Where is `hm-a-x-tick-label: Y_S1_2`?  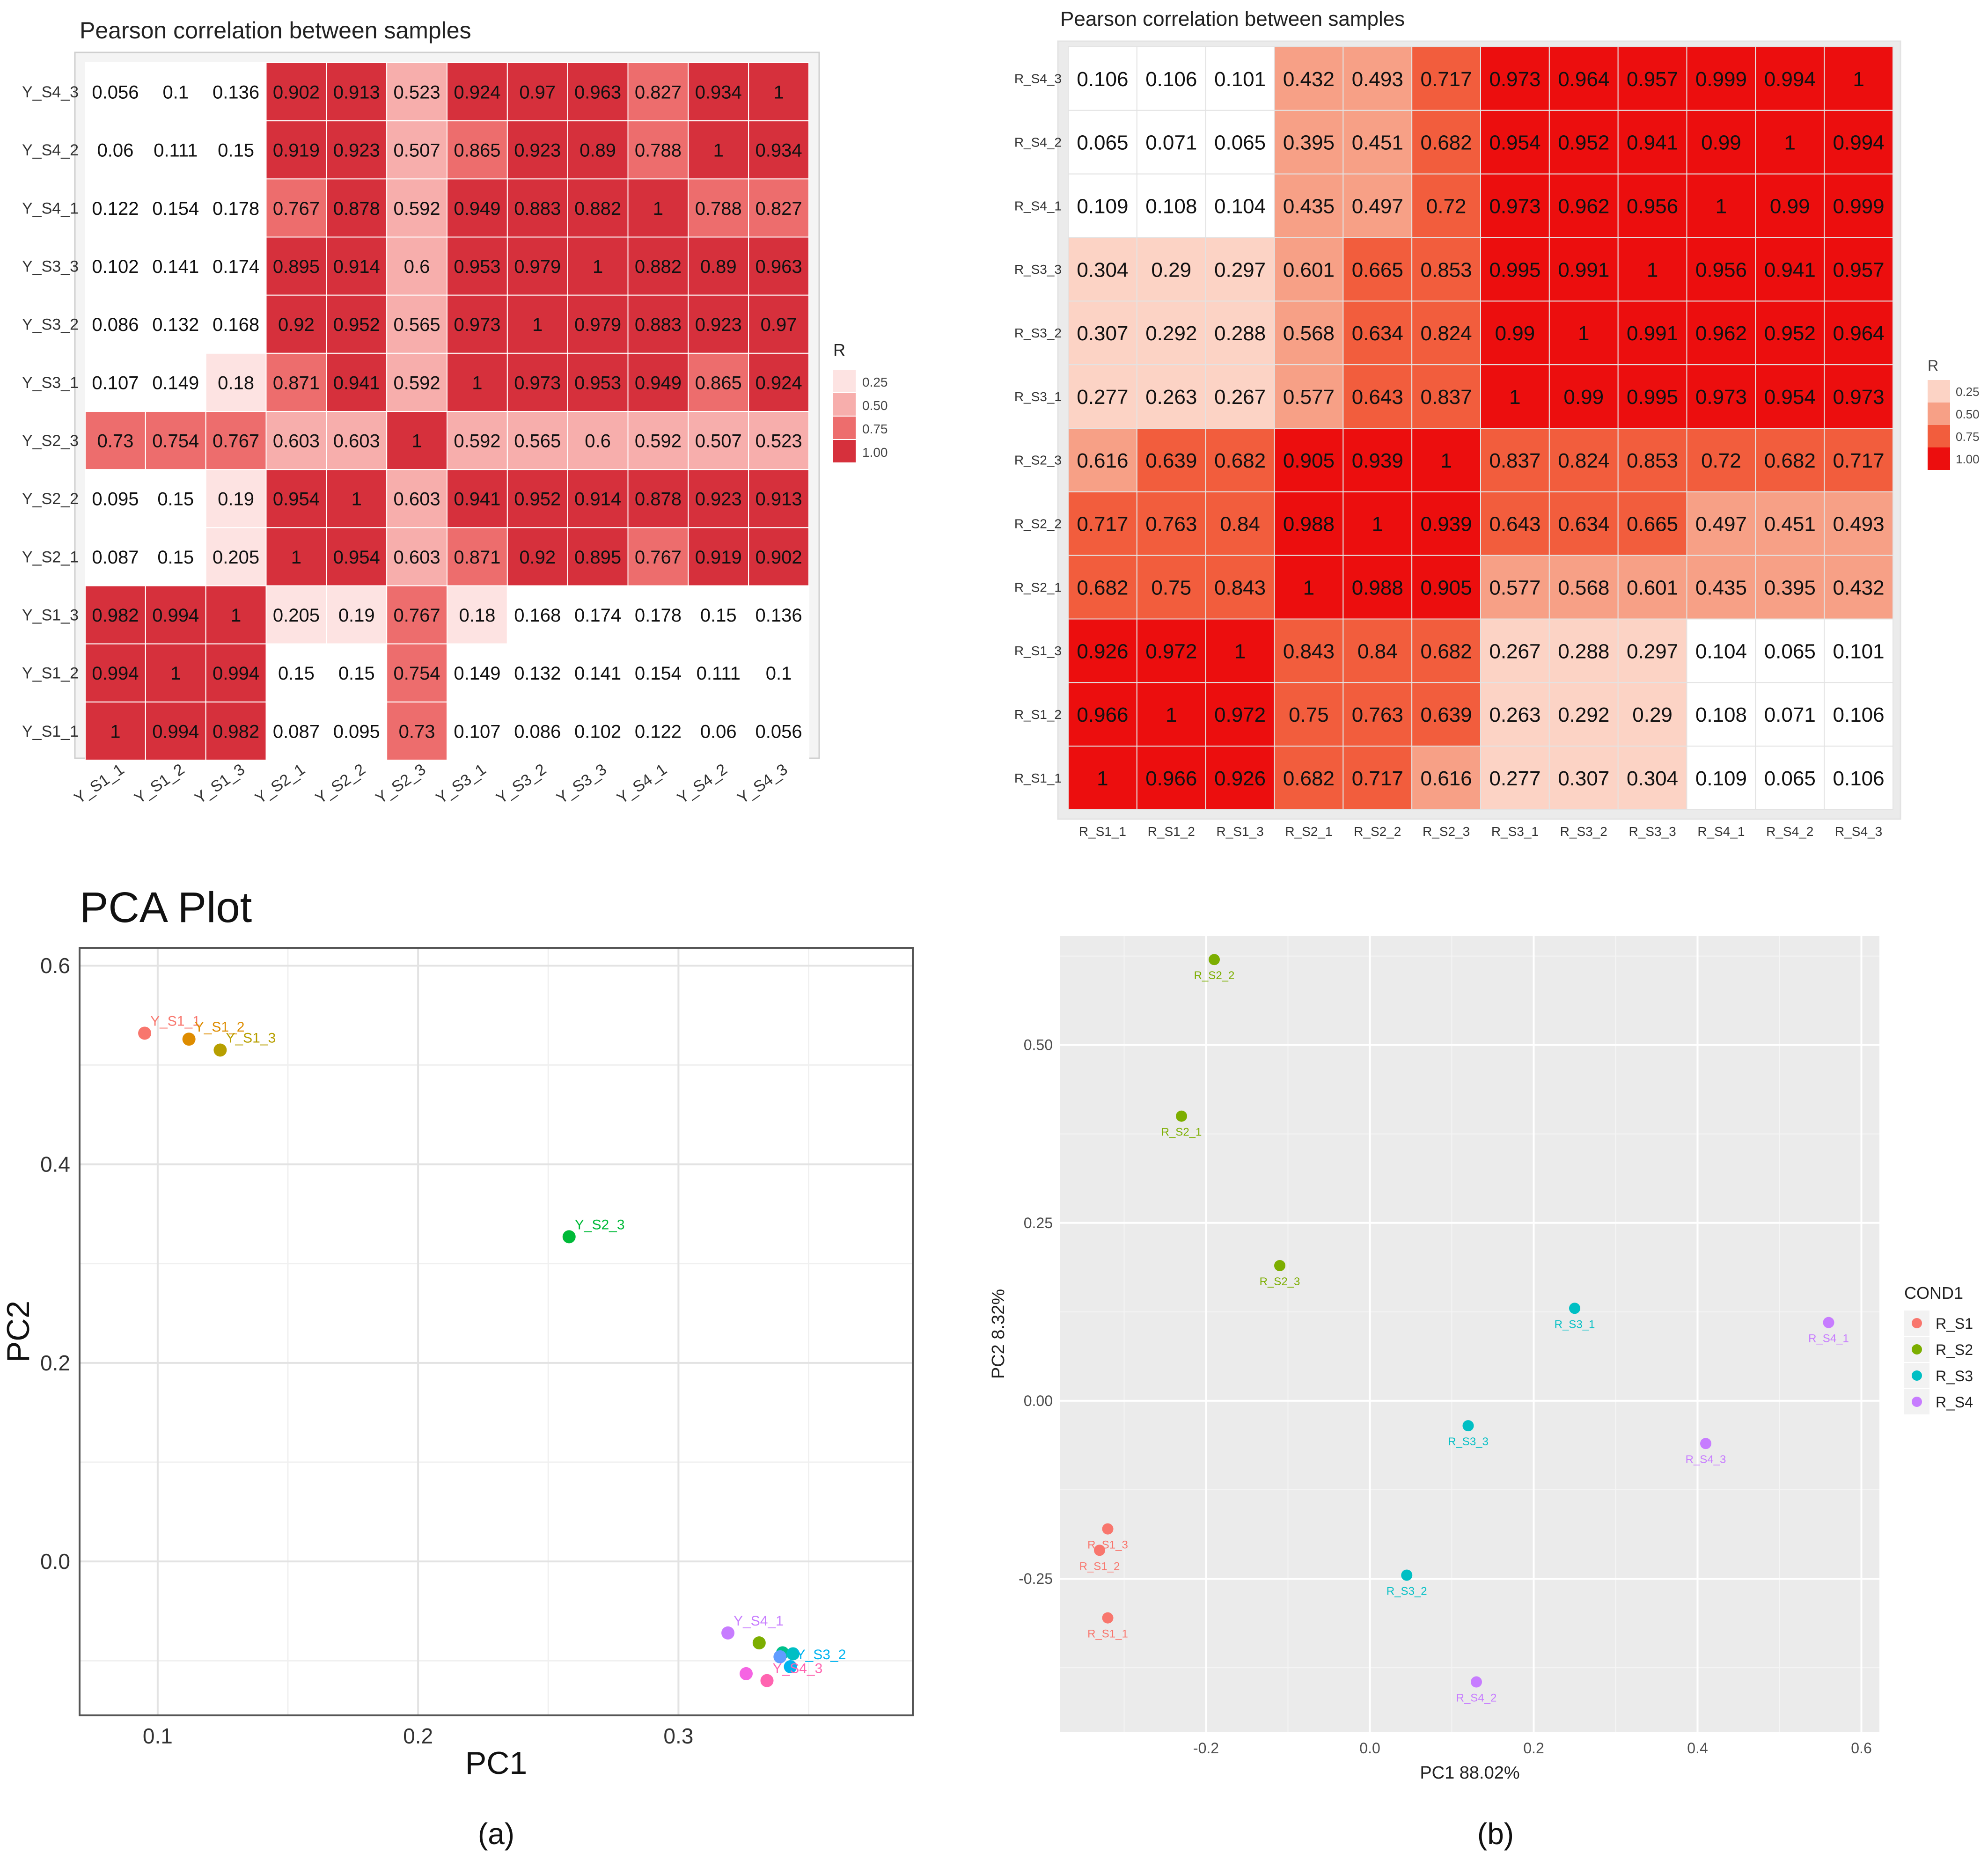
hm-a-x-tick-label: Y_S1_2 is located at coordinates (159, 784).